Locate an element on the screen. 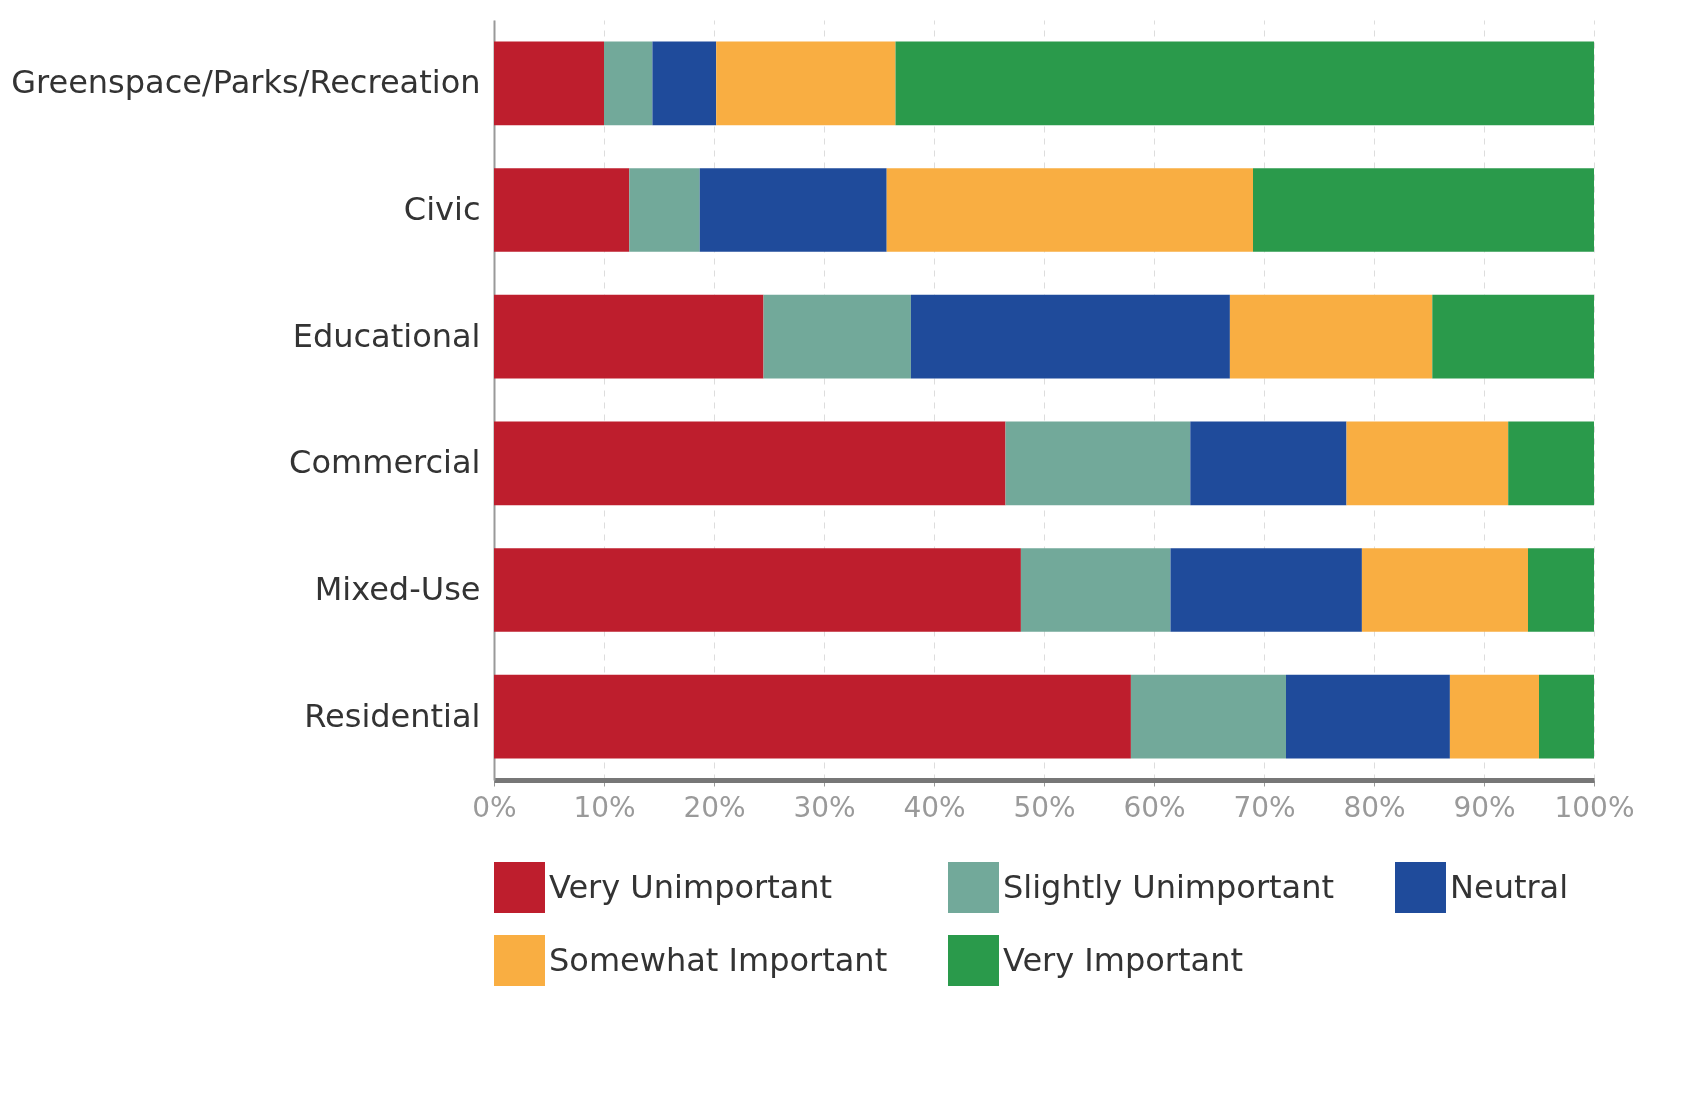 This screenshot has height=1120, width=1702. y-tick-label: Commercial is located at coordinates (385, 462).